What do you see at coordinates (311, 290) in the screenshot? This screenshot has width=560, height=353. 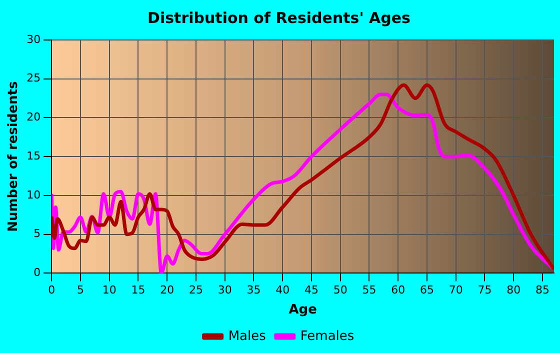 I see `x-tick-label: 45` at bounding box center [311, 290].